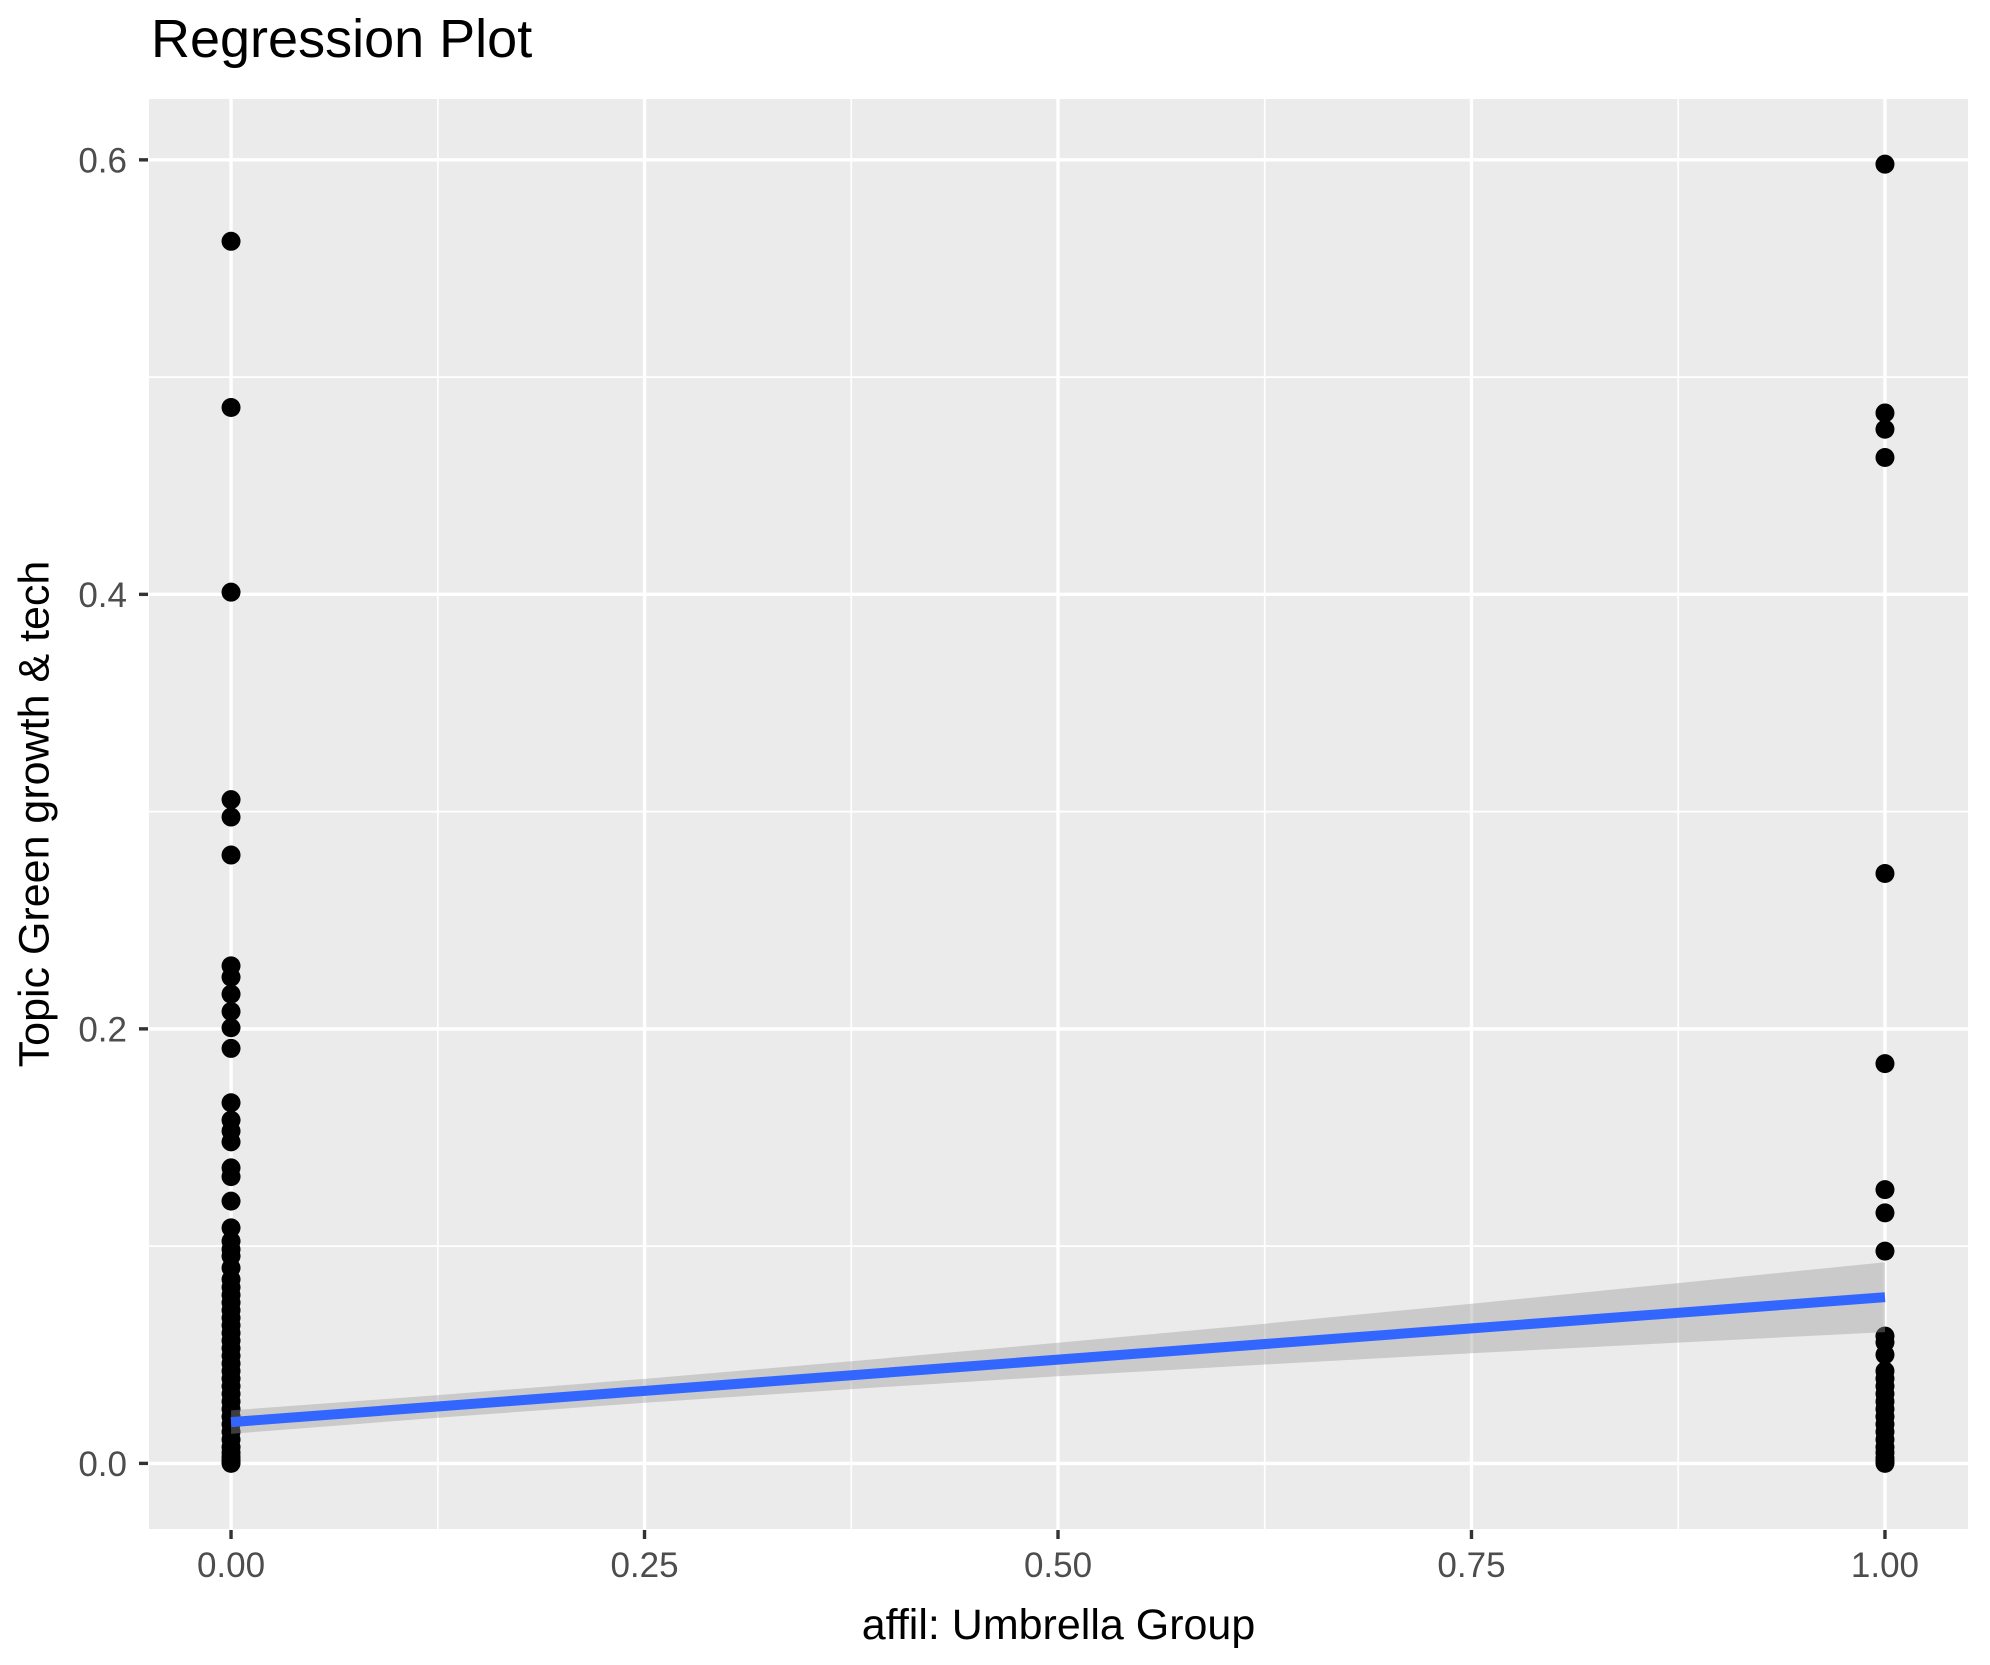  What do you see at coordinates (102, 595) in the screenshot?
I see `y-tick-label: 0.4` at bounding box center [102, 595].